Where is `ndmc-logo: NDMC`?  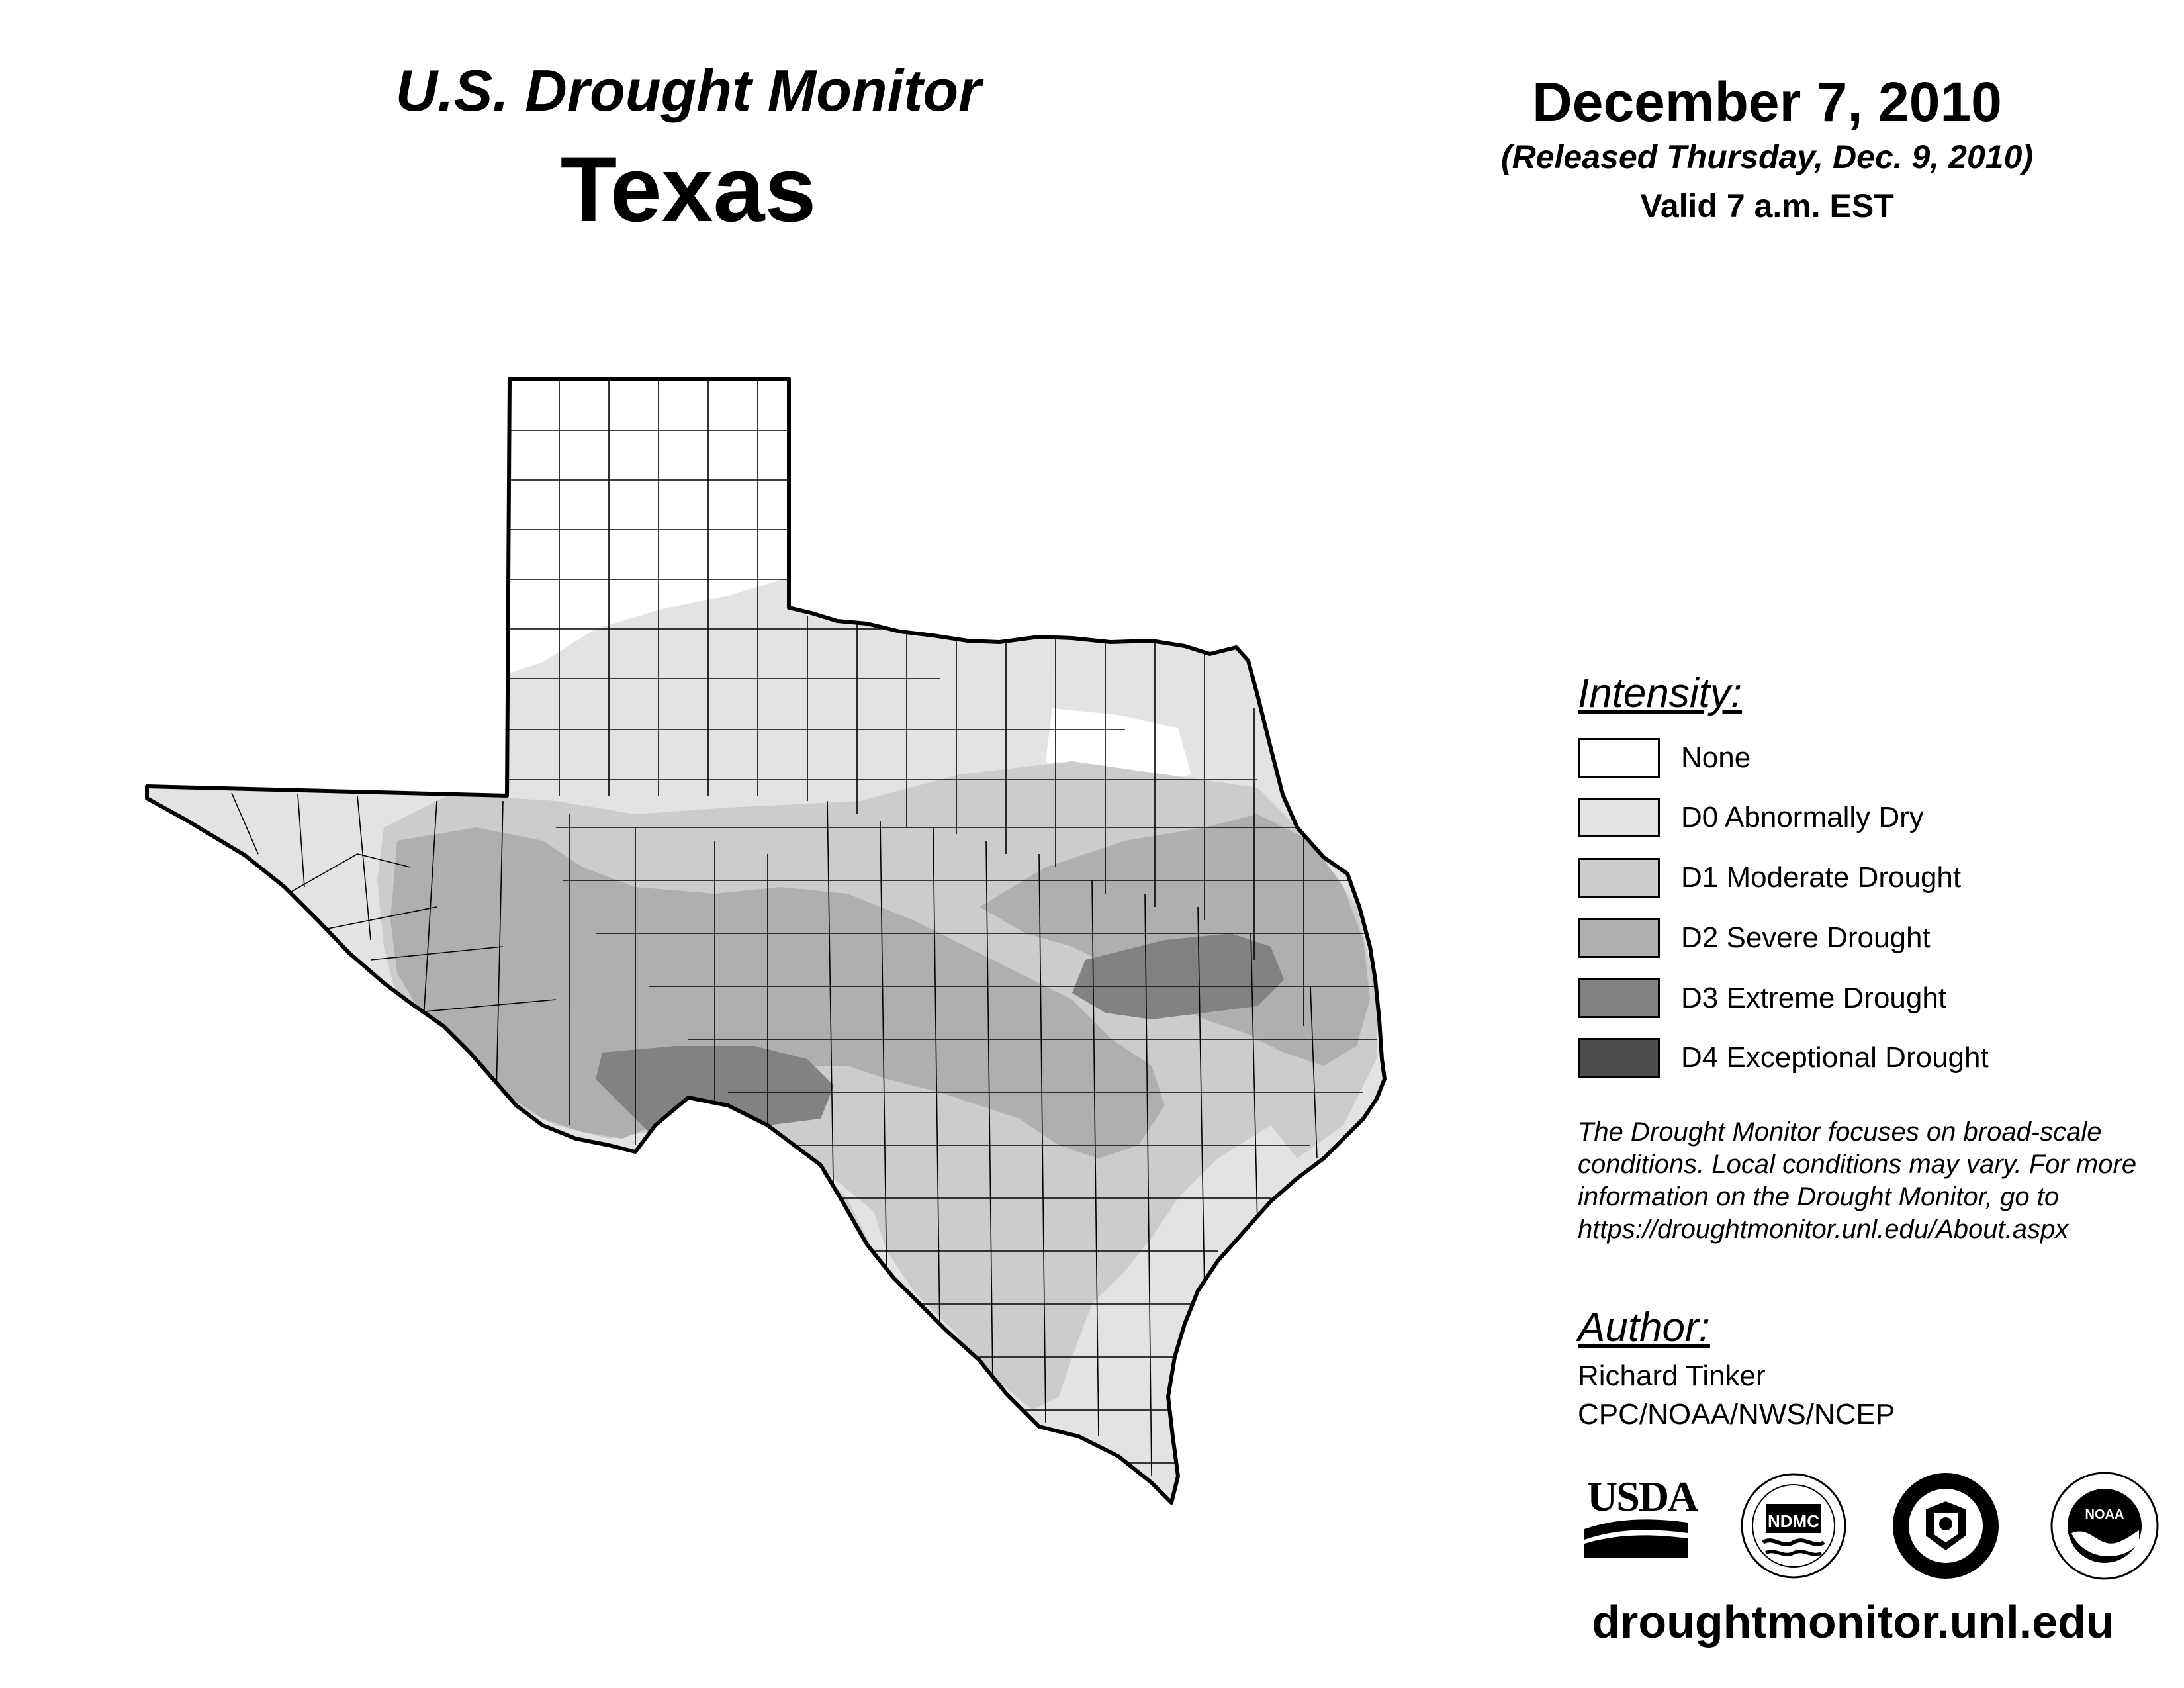 ndmc-logo: NDMC is located at coordinates (1794, 1526).